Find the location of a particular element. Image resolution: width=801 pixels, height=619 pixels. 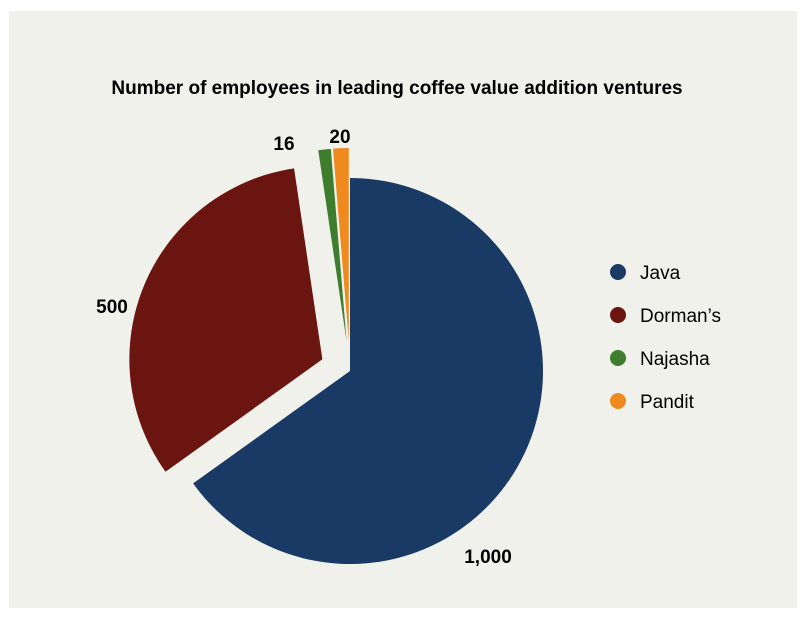

pie-slice-najasha is located at coordinates (332, 245).